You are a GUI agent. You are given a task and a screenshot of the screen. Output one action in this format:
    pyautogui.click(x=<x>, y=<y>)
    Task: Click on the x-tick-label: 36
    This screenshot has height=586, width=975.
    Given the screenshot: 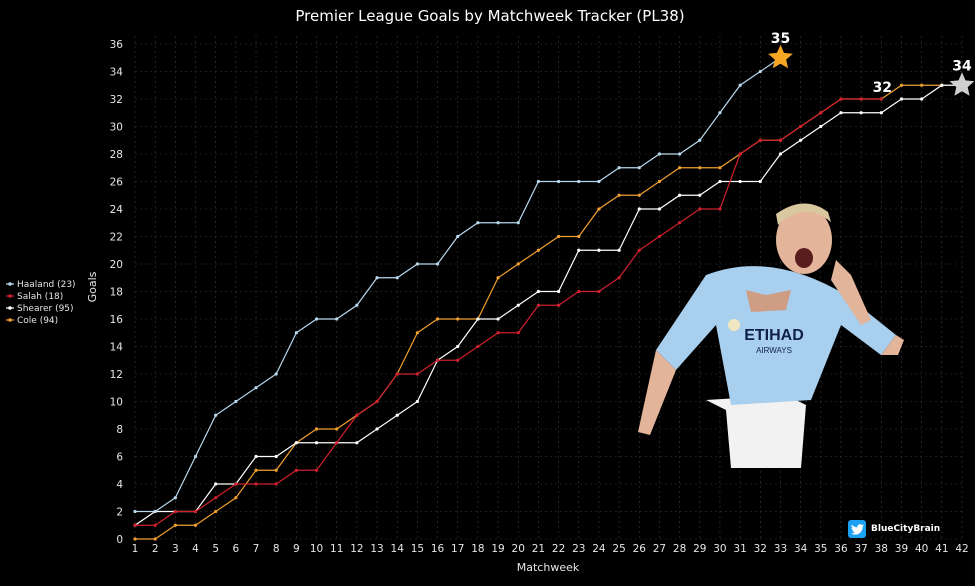 What is the action you would take?
    pyautogui.click(x=841, y=549)
    